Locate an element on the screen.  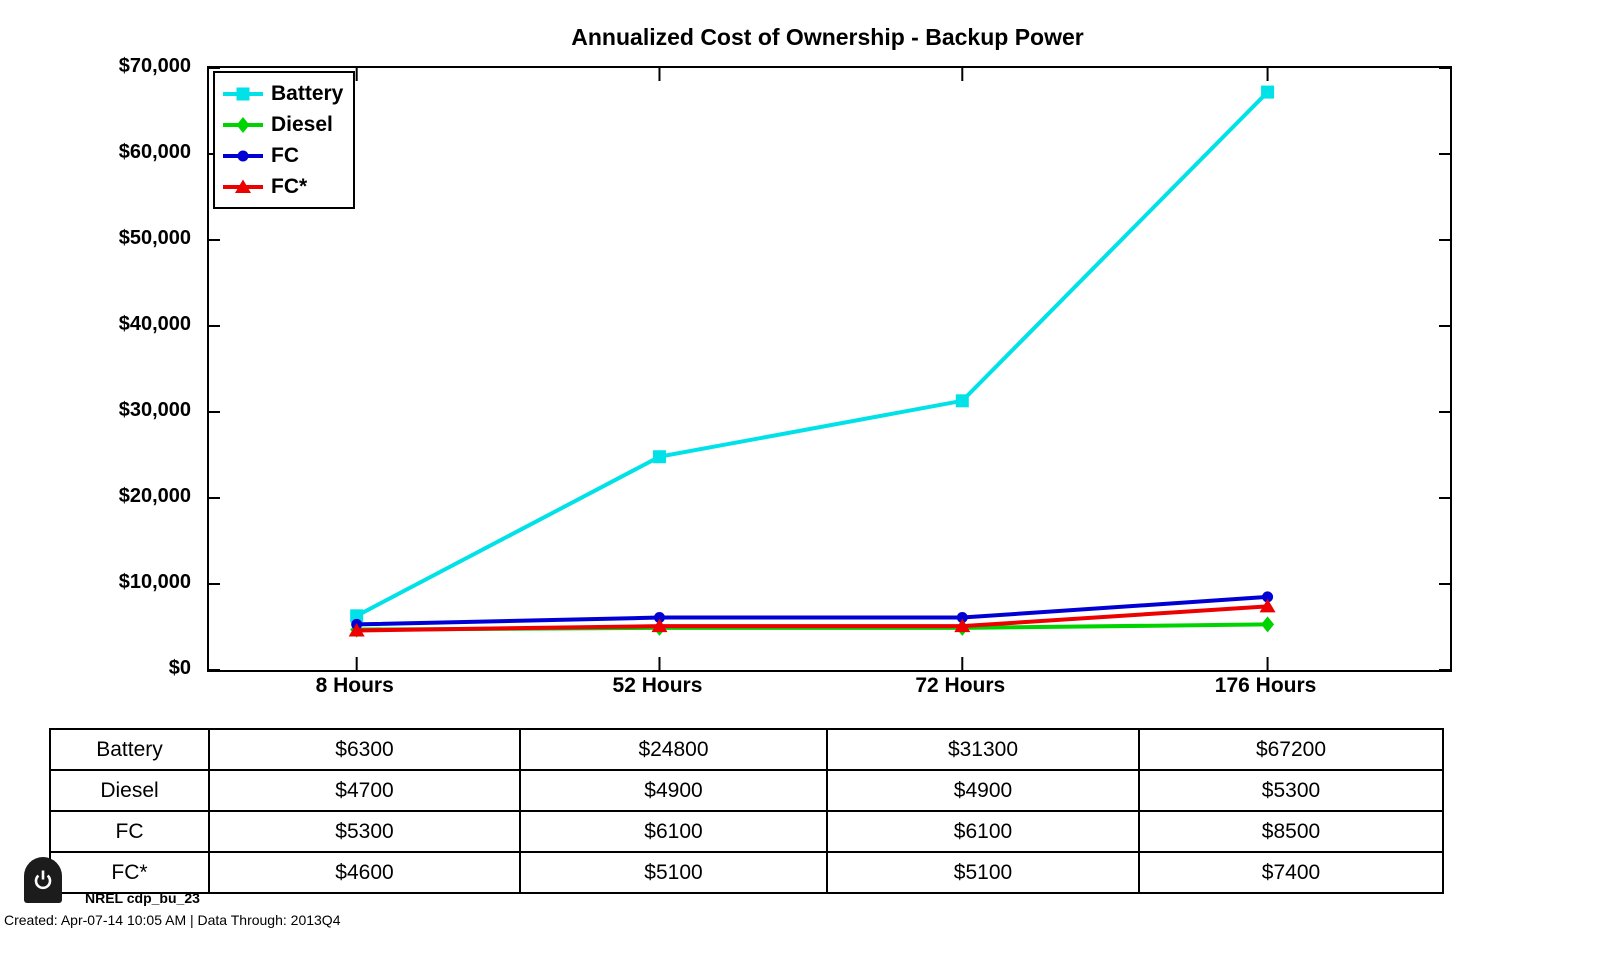
table-row: FC* $4600 $5100 $5100 $7400 is located at coordinates (746, 872).